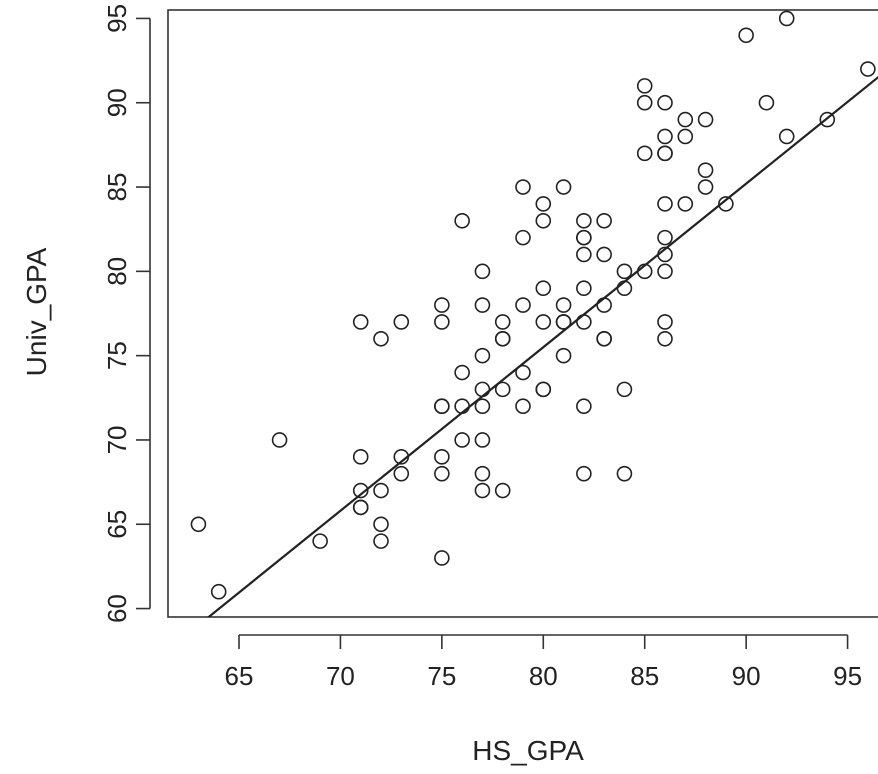 This screenshot has height=774, width=878. What do you see at coordinates (117, 102) in the screenshot?
I see `y-tick-label: 90` at bounding box center [117, 102].